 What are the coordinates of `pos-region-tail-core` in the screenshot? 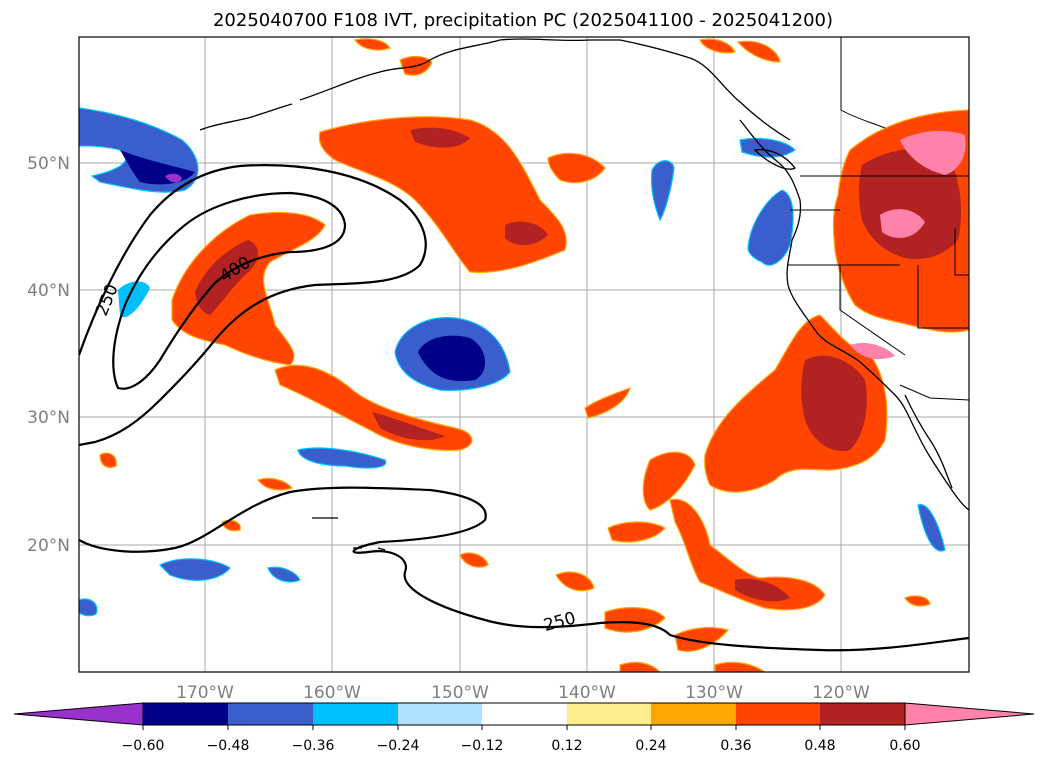 It's located at (408, 426).